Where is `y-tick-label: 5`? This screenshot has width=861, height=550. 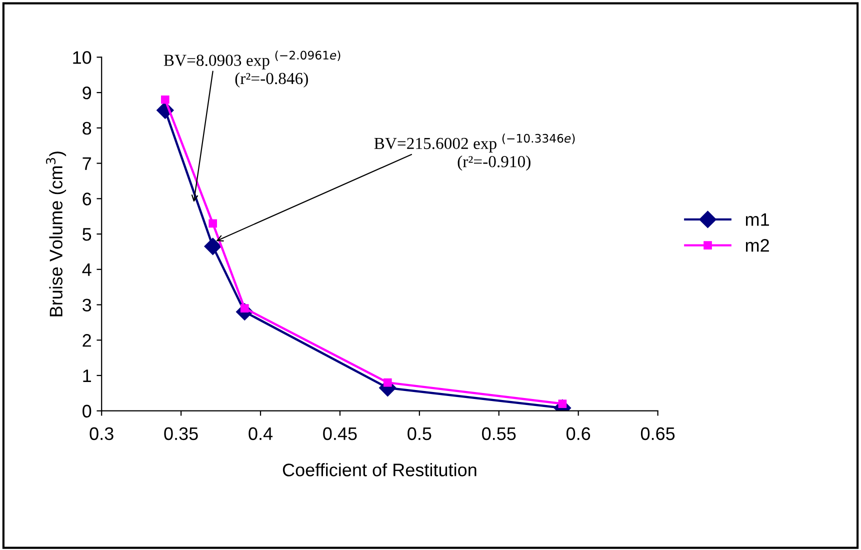
y-tick-label: 5 is located at coordinates (87, 234).